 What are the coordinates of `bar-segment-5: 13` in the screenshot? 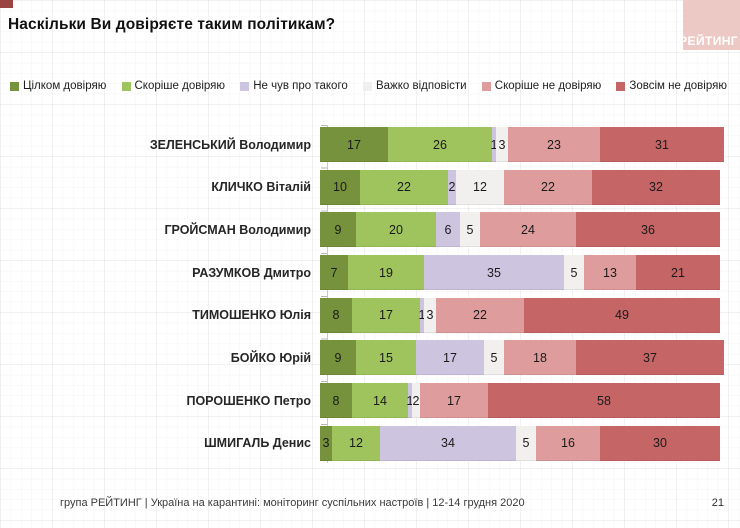 It's located at (610, 273).